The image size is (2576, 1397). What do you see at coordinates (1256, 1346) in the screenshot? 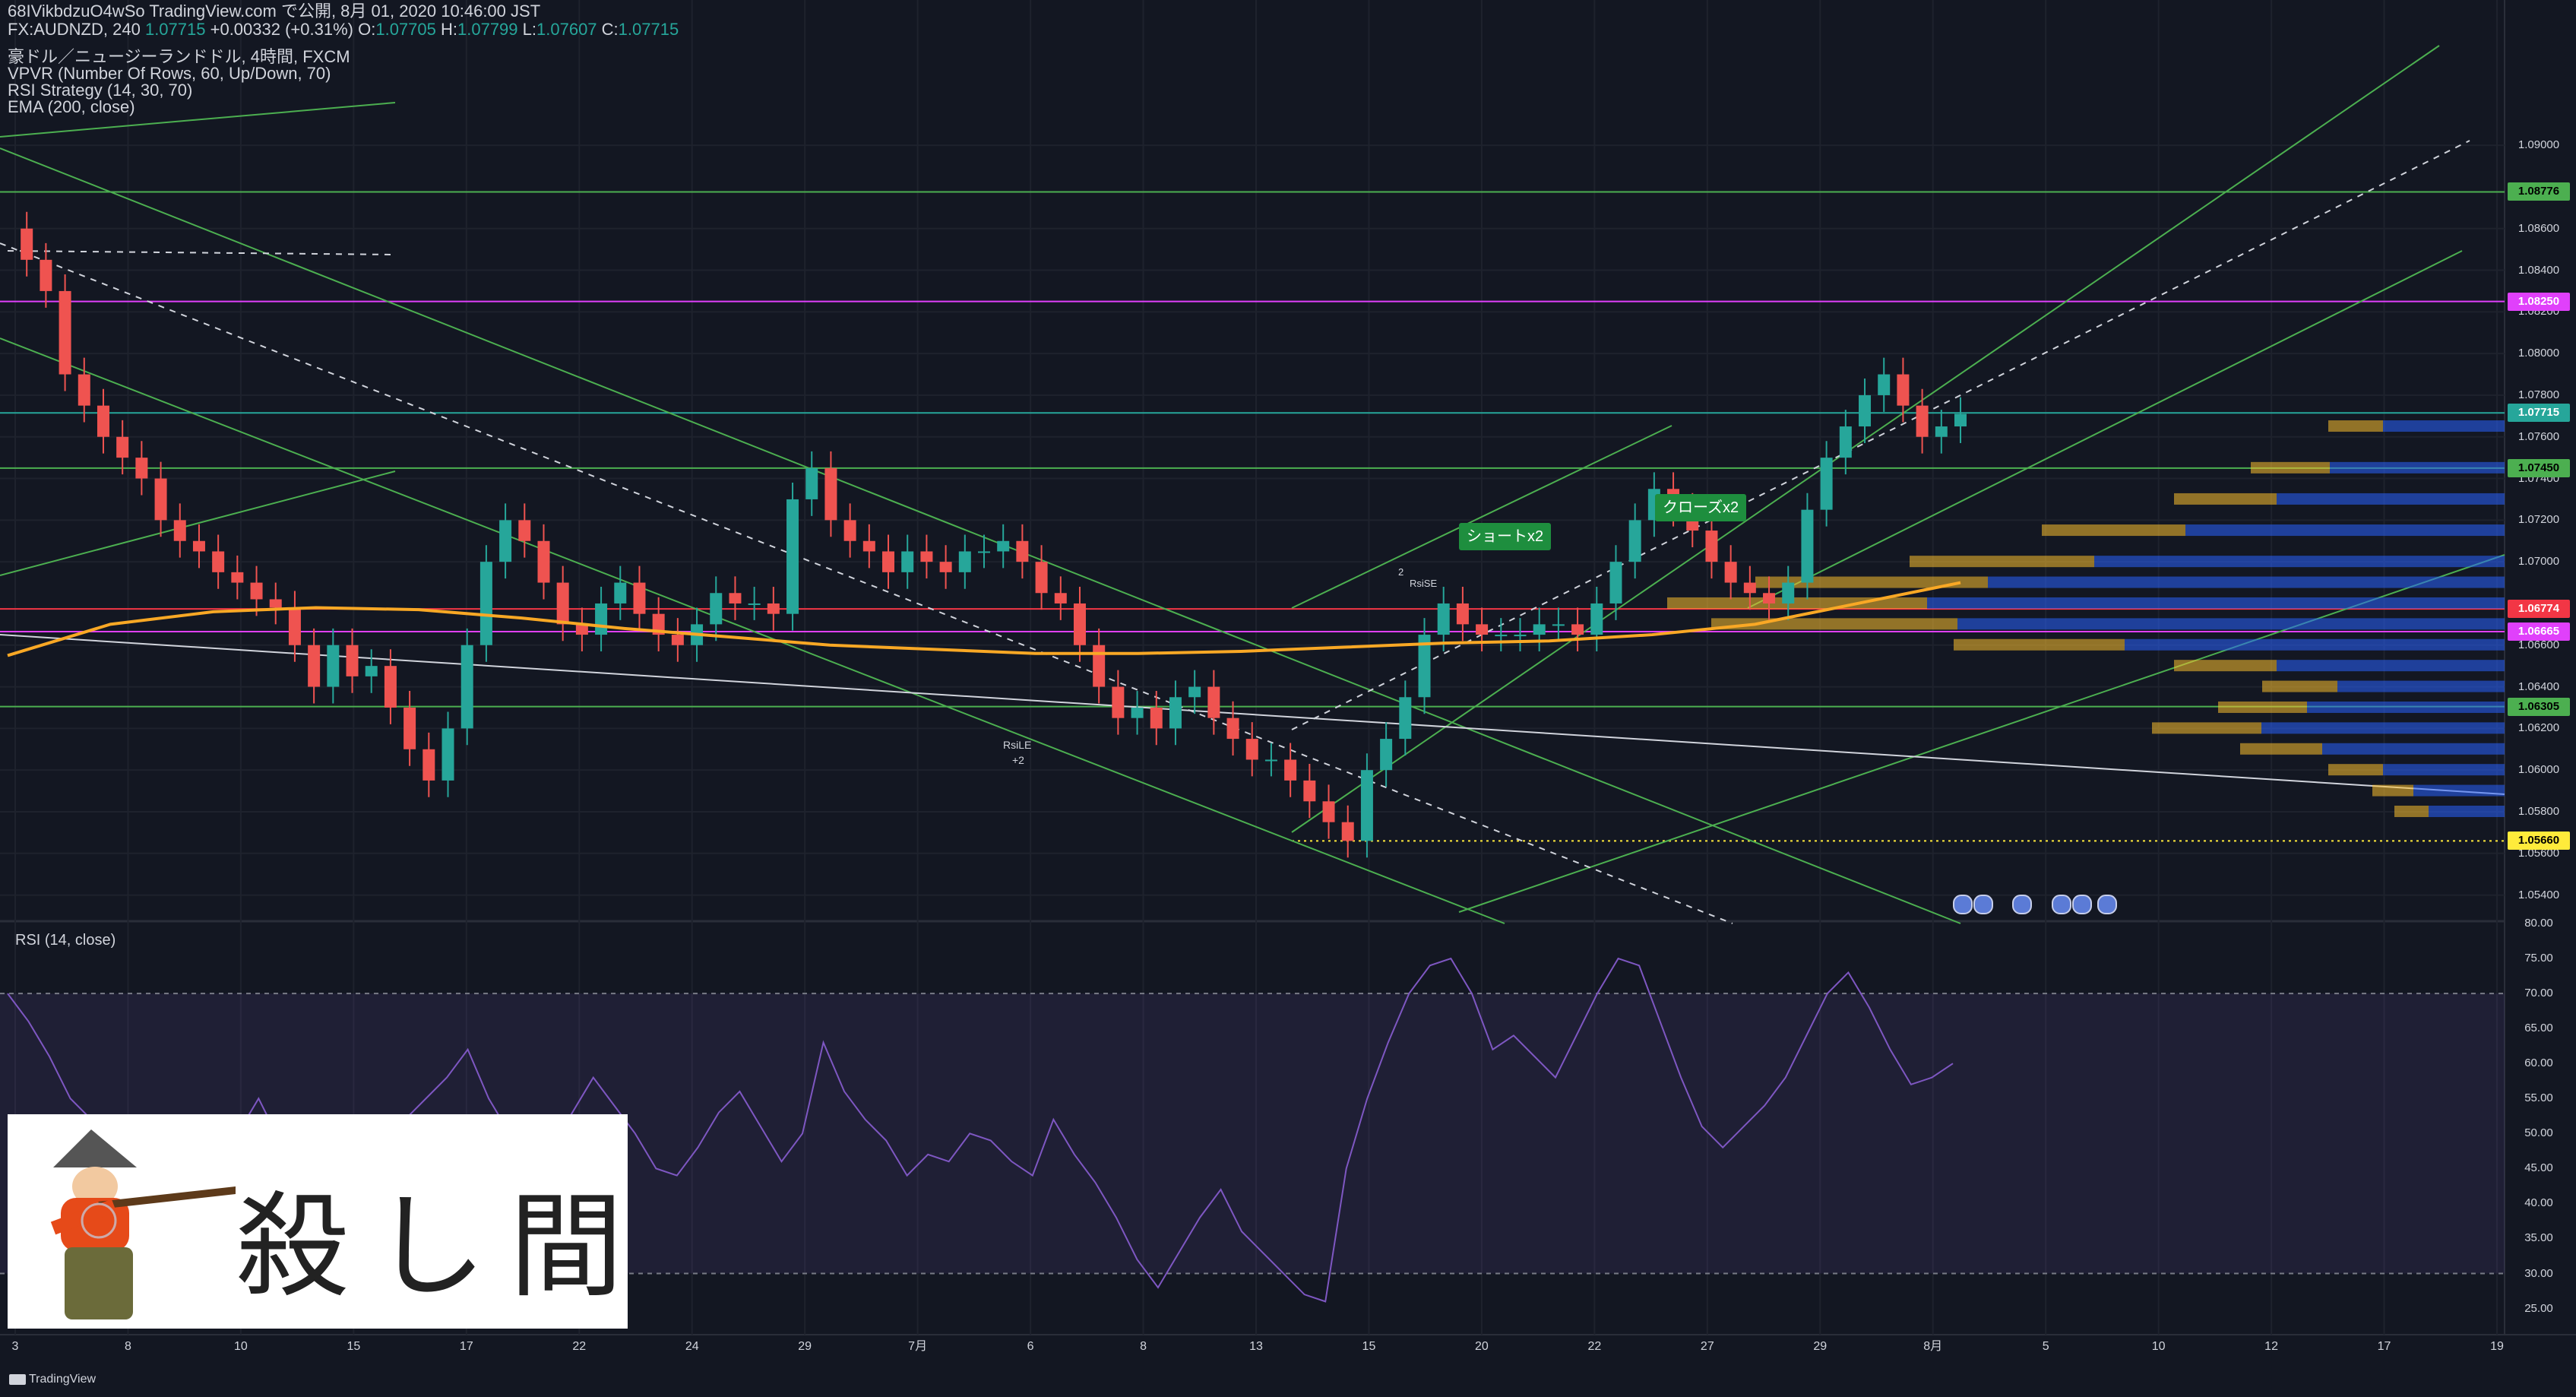
I see `date-tick-label: 13` at bounding box center [1256, 1346].